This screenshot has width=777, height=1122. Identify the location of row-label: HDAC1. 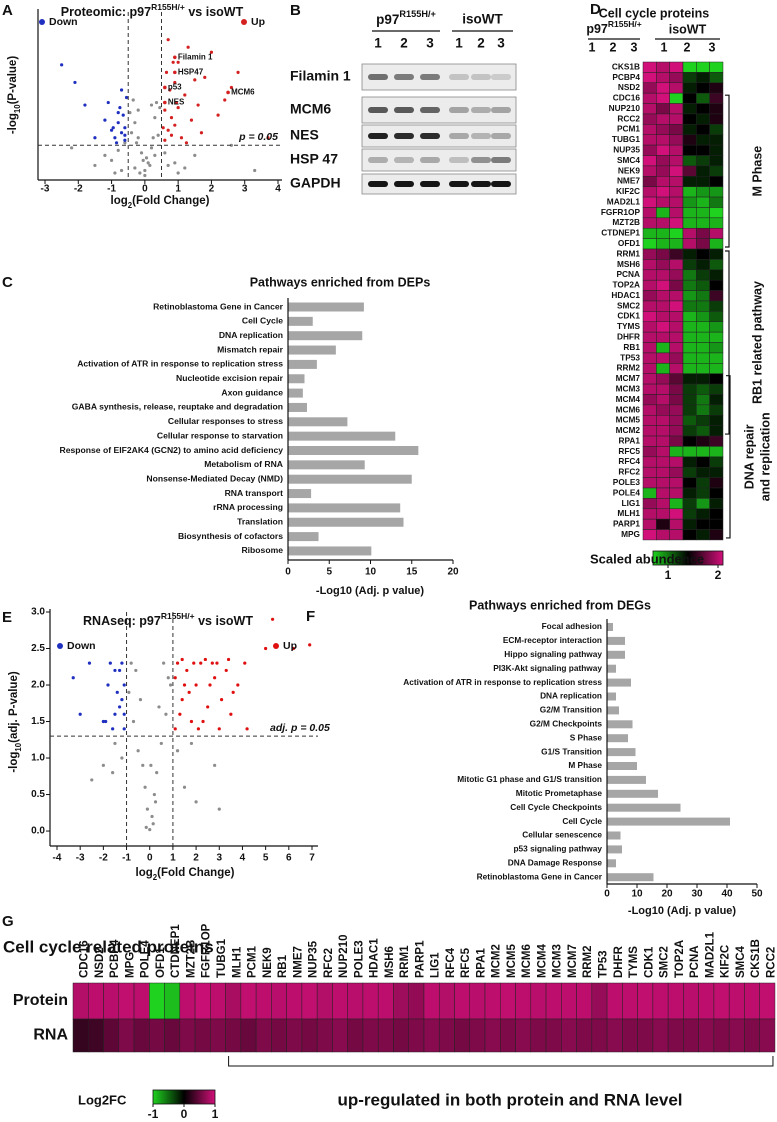
(625, 295).